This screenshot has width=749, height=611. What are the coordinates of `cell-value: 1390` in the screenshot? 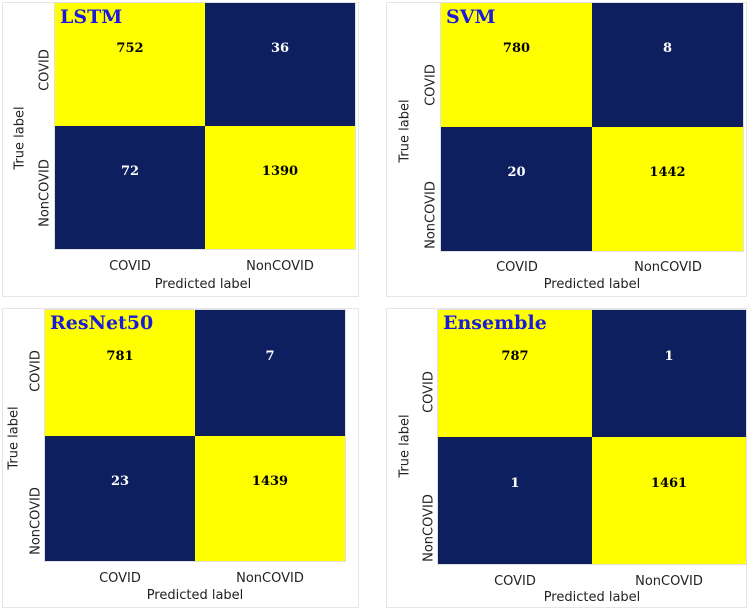 It's located at (280, 172).